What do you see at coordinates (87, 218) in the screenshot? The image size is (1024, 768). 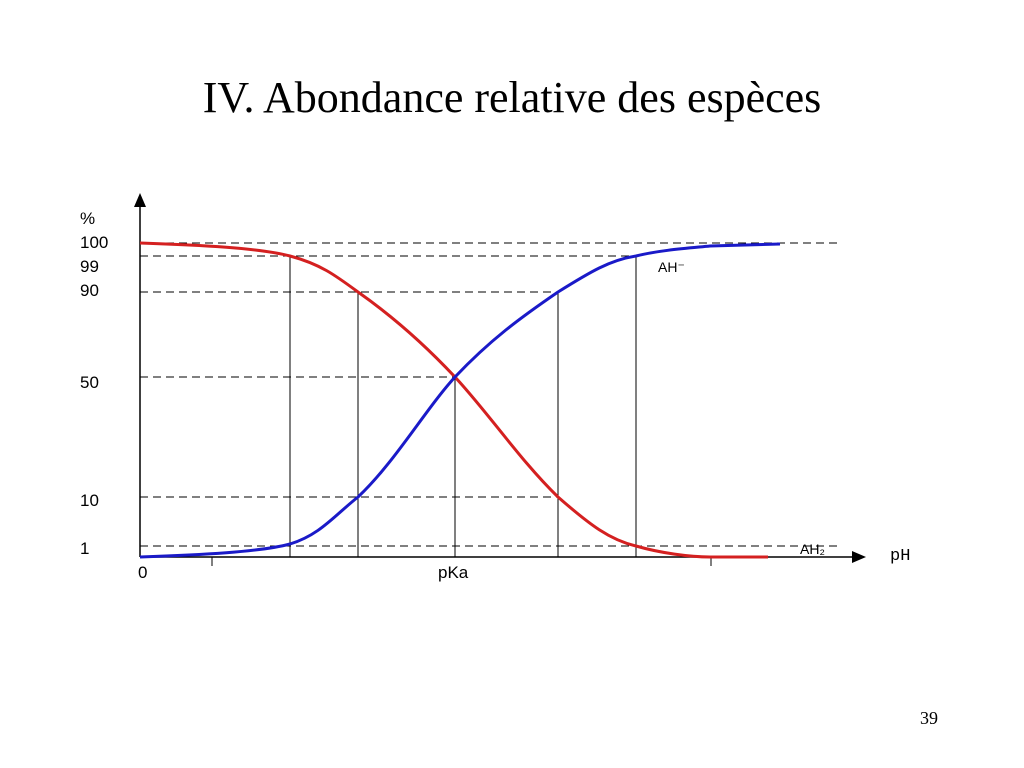 I see `y-axis-label: %` at bounding box center [87, 218].